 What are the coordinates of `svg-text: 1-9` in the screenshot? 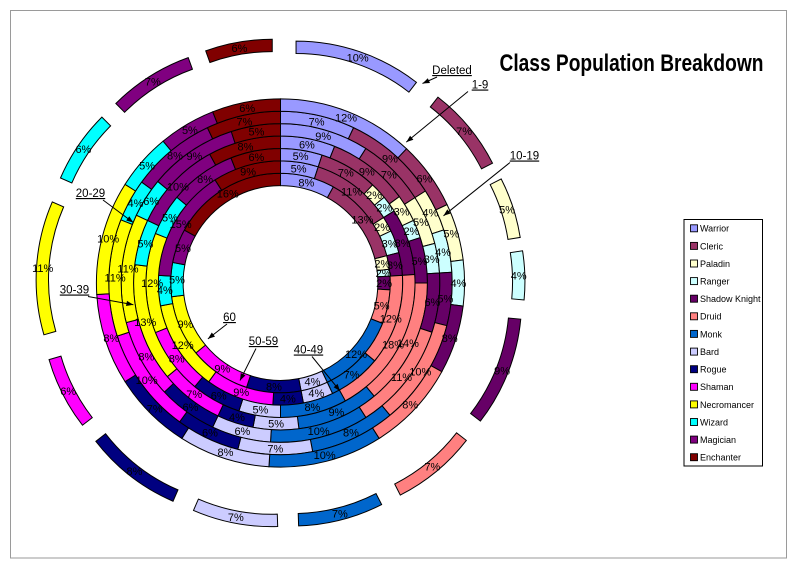 It's located at (480, 86).